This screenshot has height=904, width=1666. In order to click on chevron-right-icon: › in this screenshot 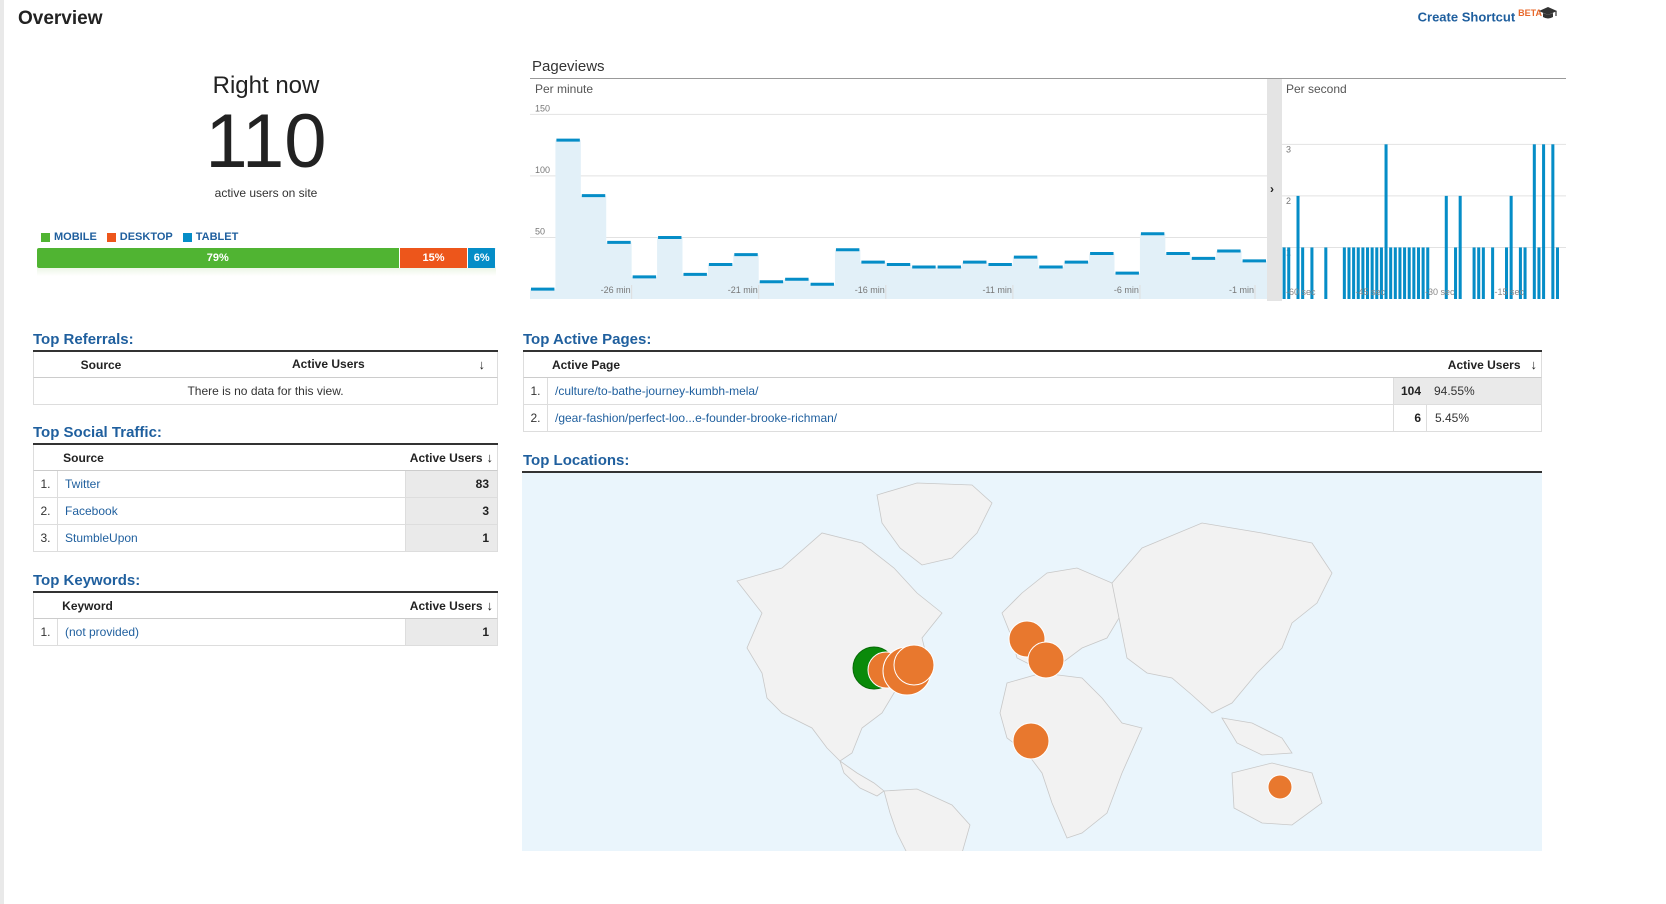, I will do `click(1272, 189)`.